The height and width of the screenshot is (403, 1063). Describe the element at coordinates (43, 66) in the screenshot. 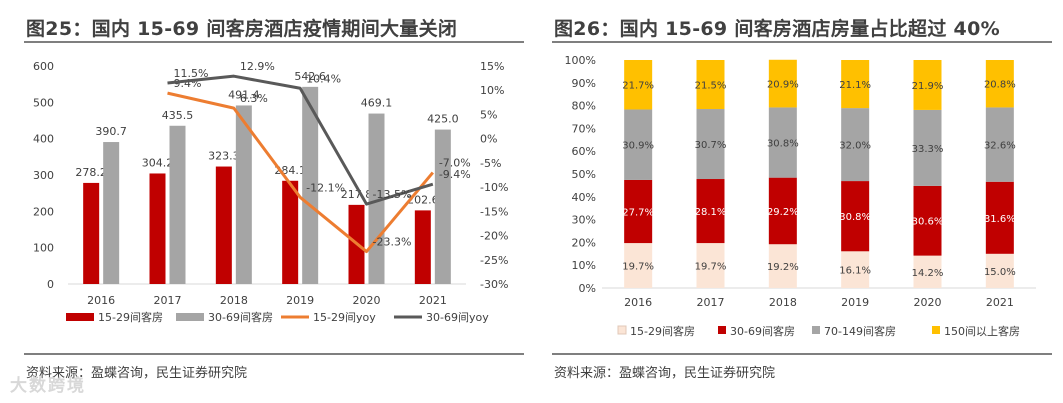

I see `y-tick-label: 600` at that location.